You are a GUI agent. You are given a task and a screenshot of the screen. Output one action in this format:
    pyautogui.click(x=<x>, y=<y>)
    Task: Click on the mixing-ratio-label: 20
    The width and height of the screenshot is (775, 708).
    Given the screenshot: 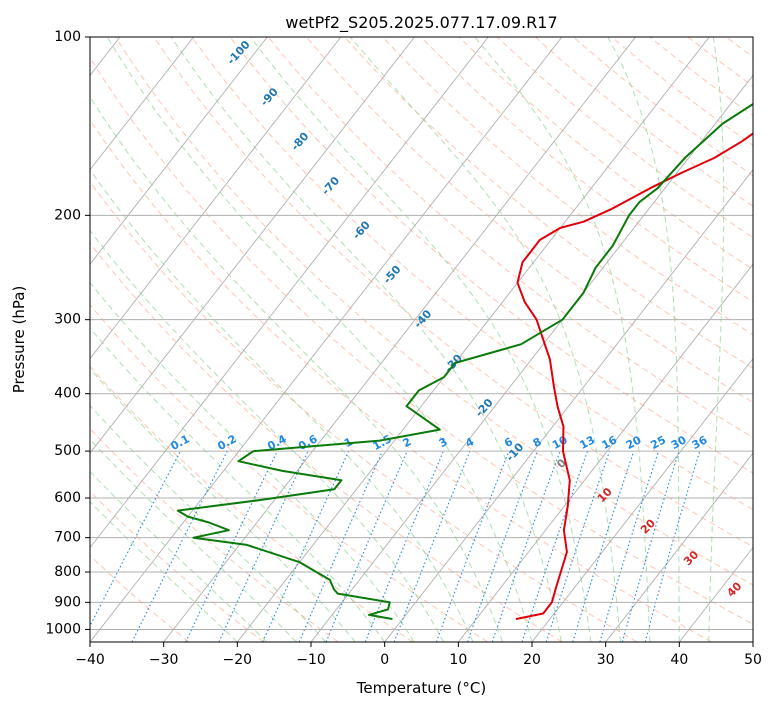 What is the action you would take?
    pyautogui.click(x=634, y=442)
    